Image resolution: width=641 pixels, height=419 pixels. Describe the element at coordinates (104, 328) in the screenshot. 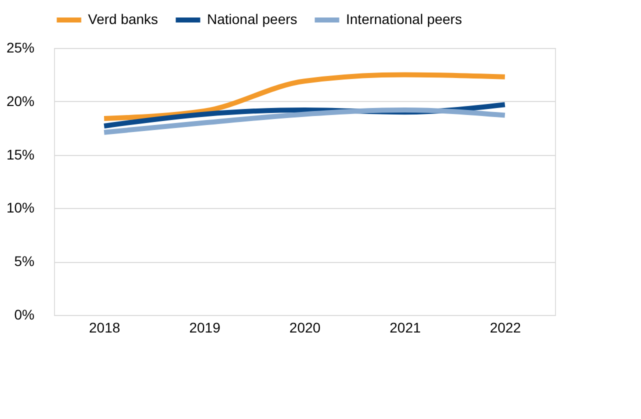

I see `x-tick-label: 2018` at that location.